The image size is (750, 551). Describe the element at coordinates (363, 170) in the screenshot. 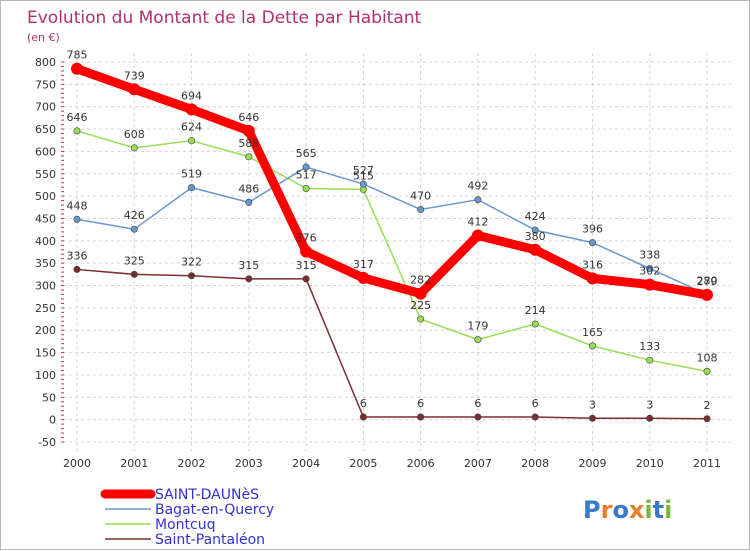

I see `data-label-1-5: 527` at that location.